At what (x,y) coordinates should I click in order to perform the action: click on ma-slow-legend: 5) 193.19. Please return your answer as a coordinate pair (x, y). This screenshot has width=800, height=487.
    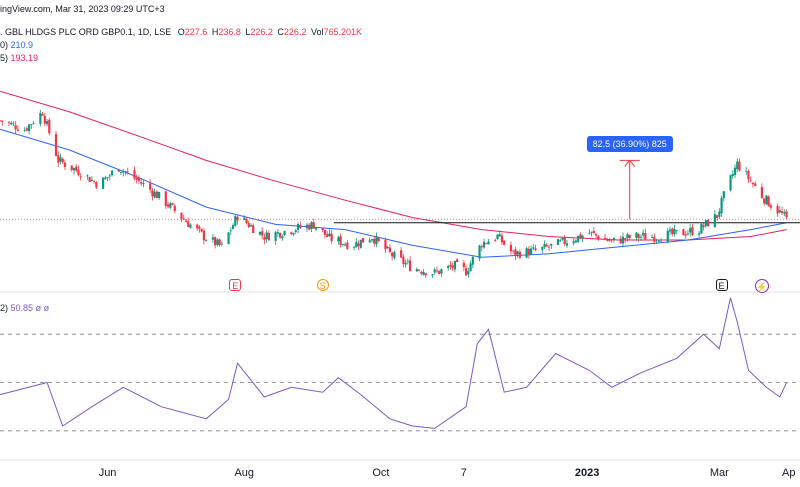
    Looking at the image, I should click on (19, 58).